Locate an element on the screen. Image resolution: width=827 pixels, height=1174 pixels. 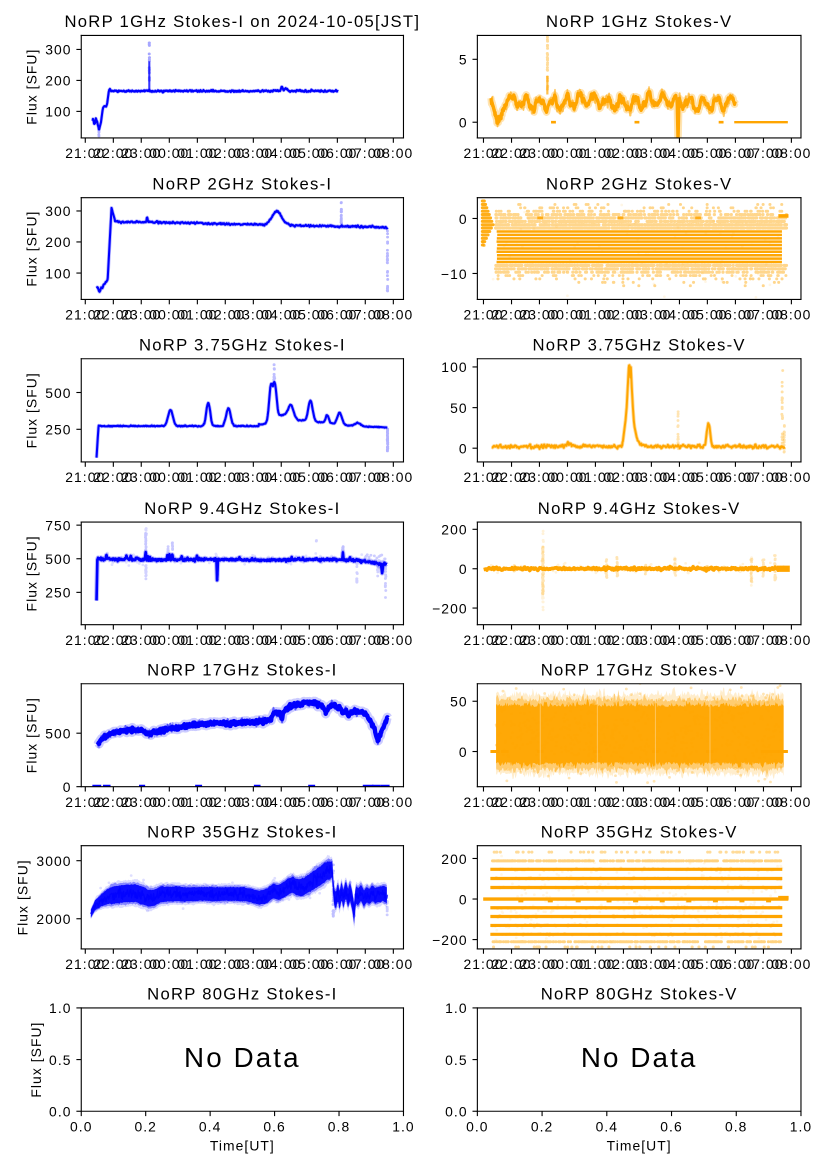
svg-text: NoRP 9.4GHz Stokes-V is located at coordinates (639, 508).